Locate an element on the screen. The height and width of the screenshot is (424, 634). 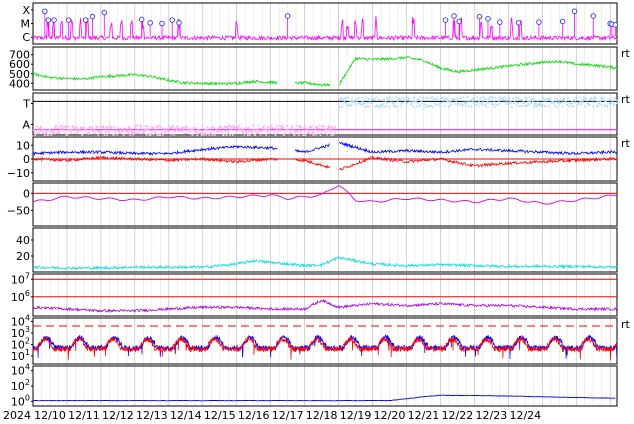
x-tick-label: 12/10 is located at coordinates (50, 415).